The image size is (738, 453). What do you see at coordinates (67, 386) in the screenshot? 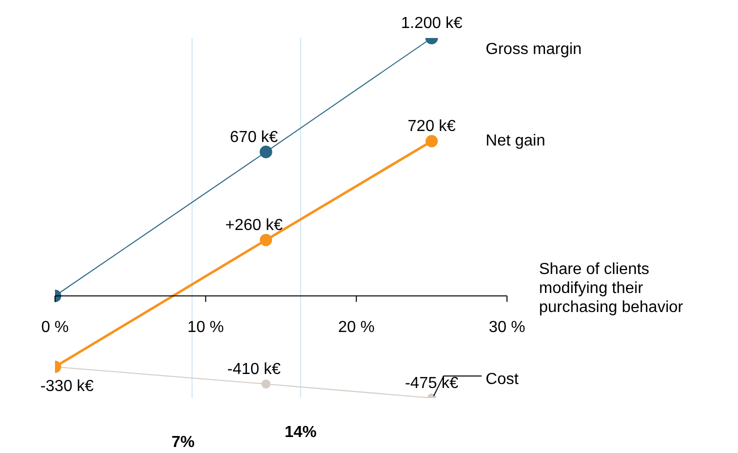
I see `data-label: -330 k€` at bounding box center [67, 386].